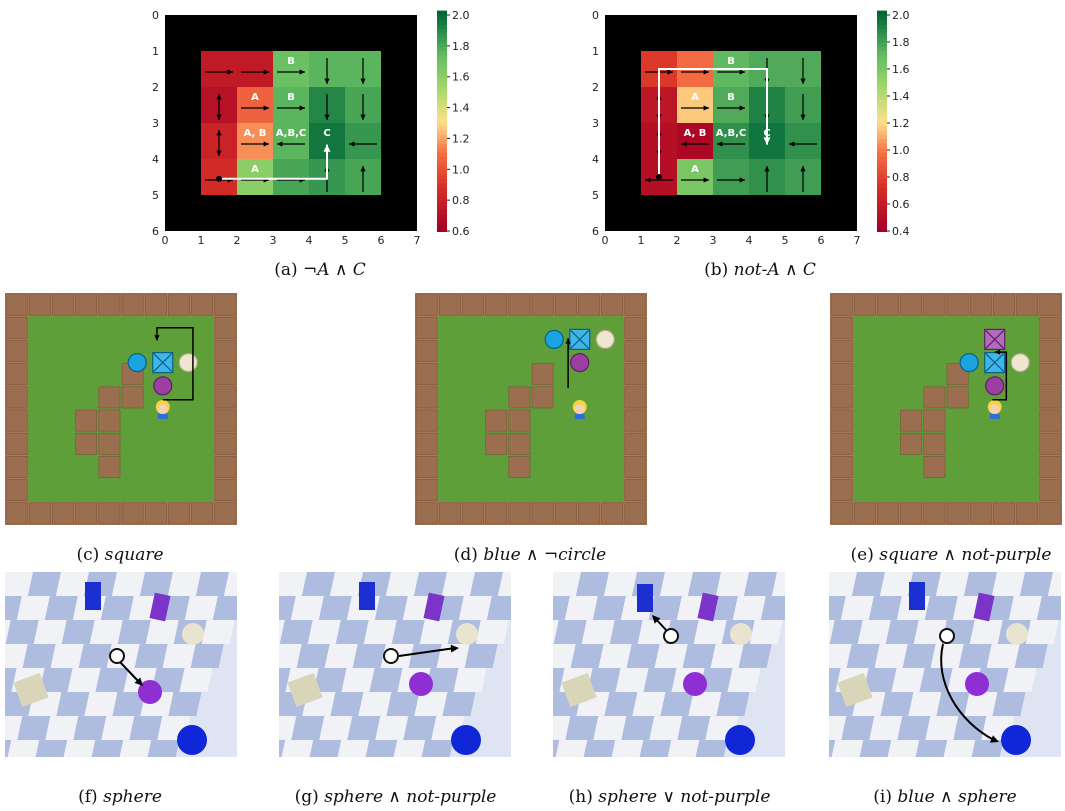  I want to click on caption-f: (f) sphere, so click(120, 797).